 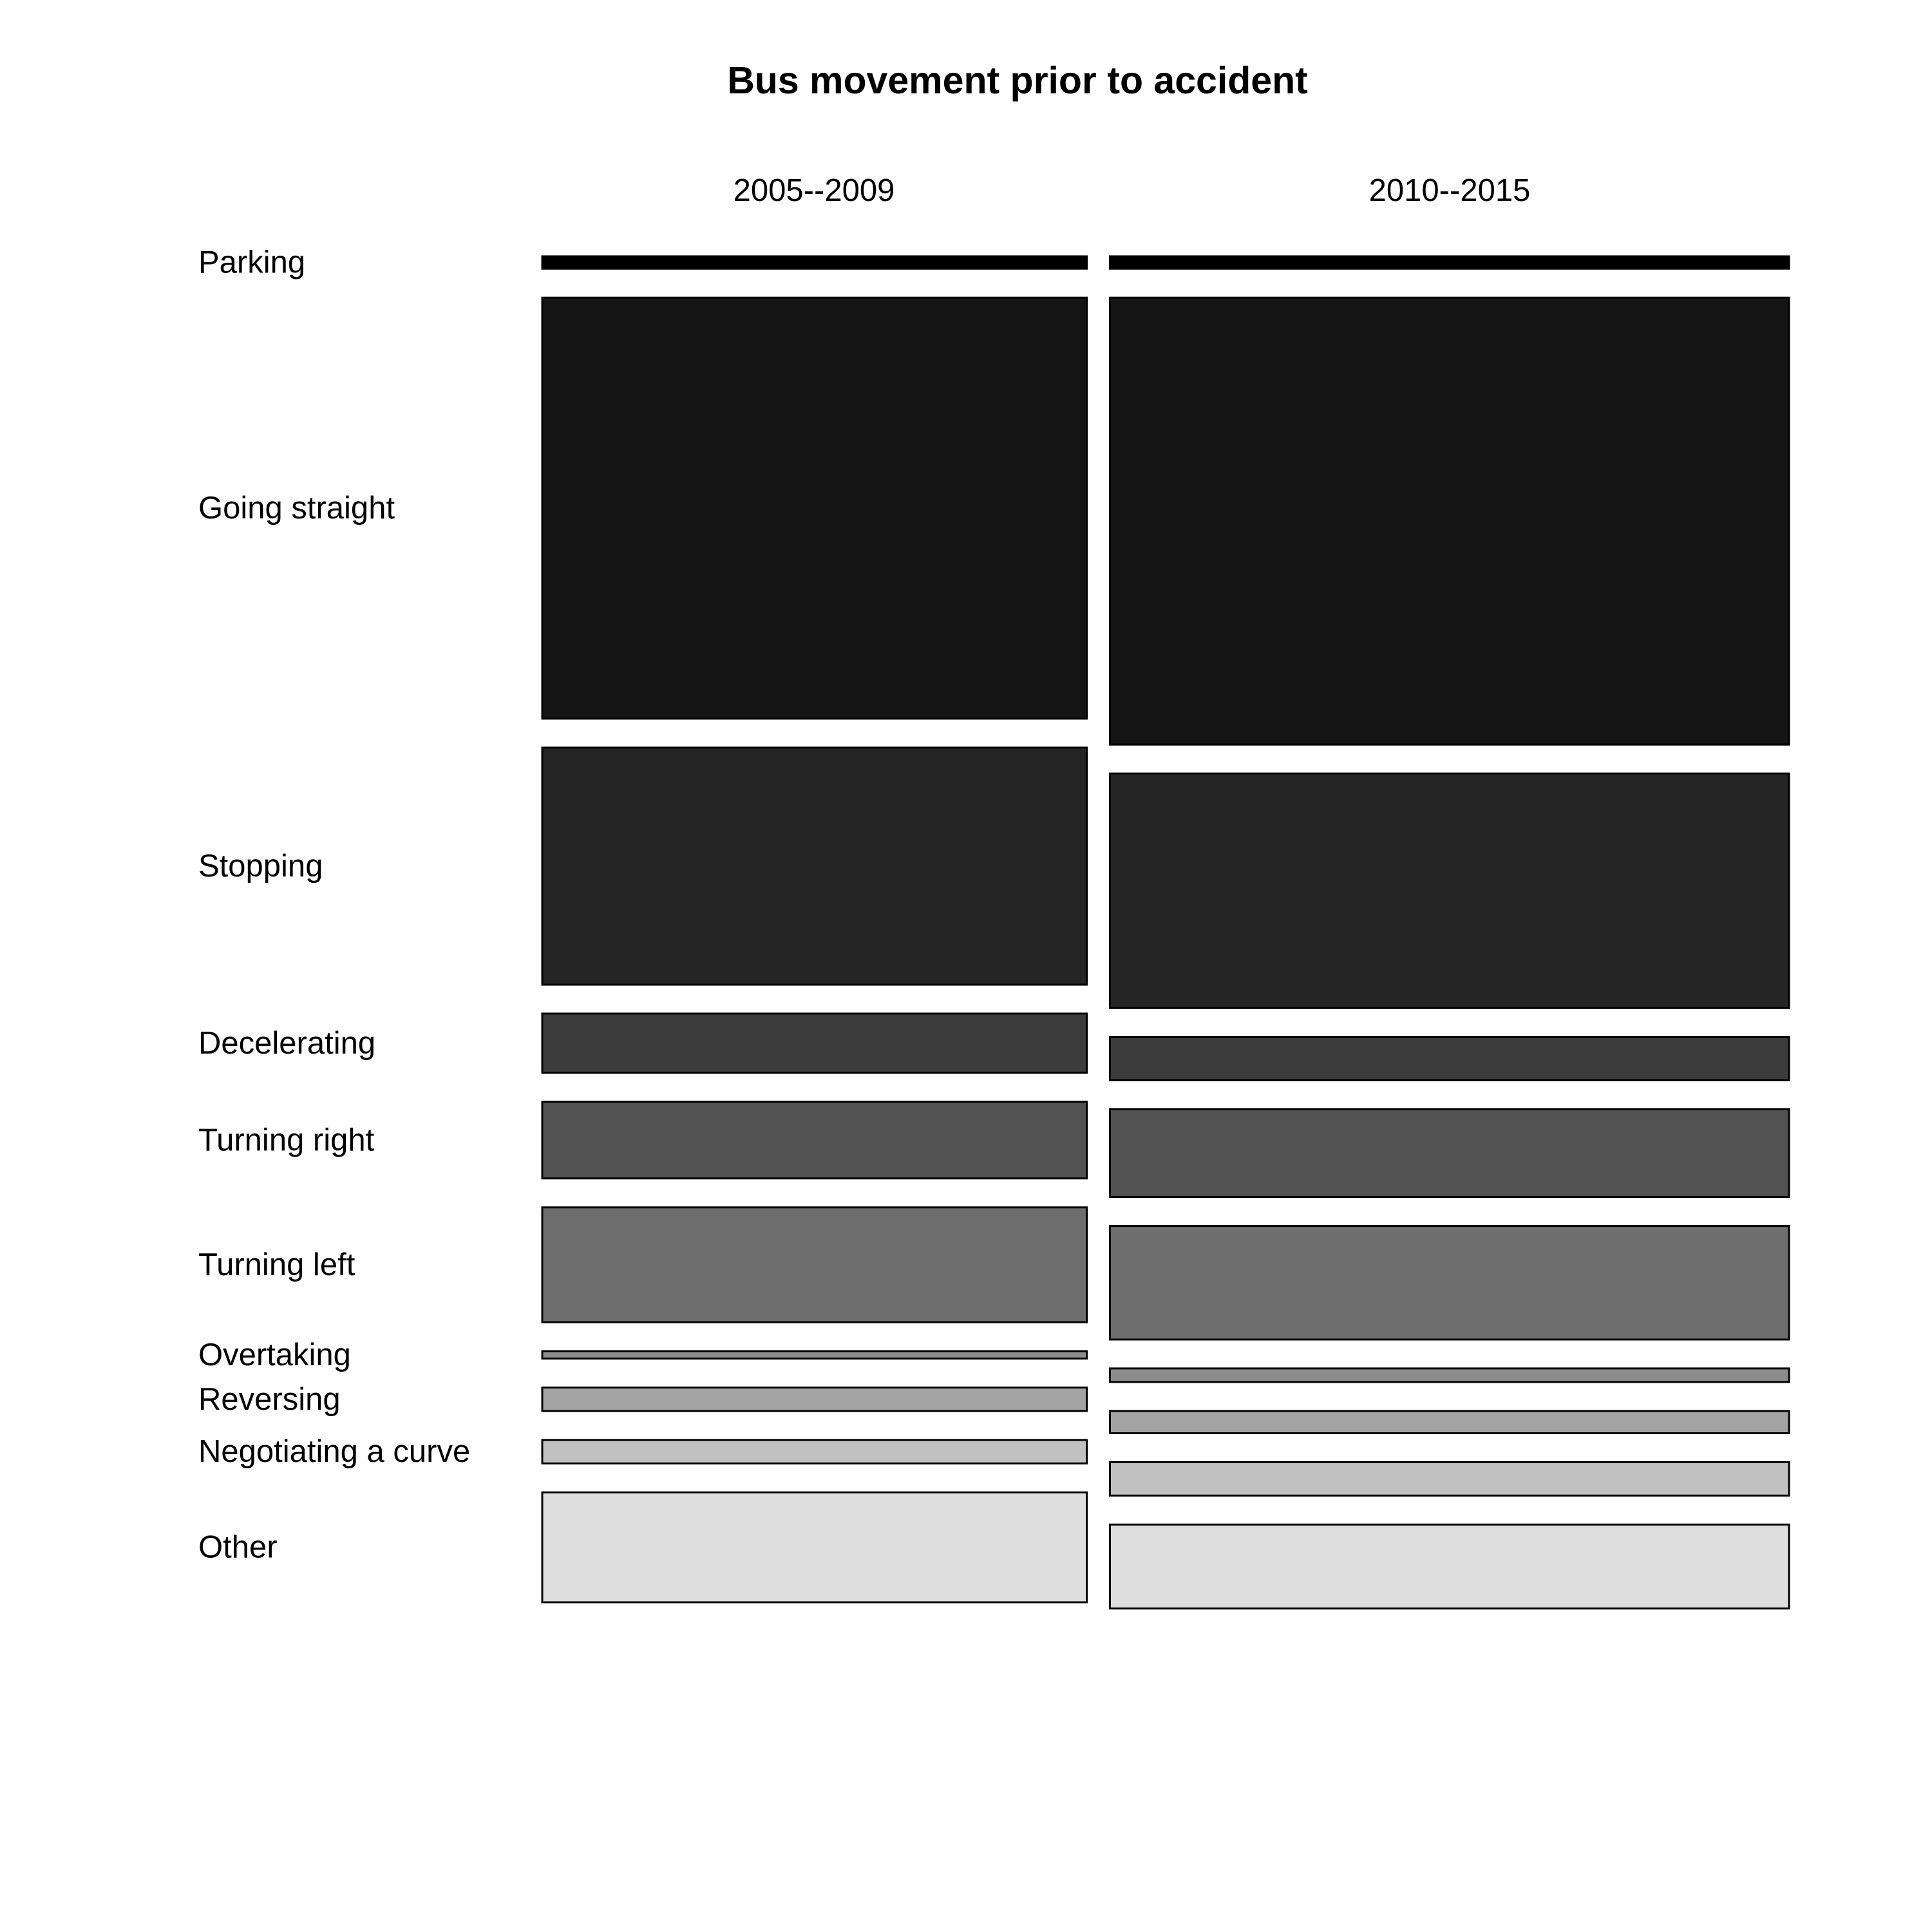 I want to click on tile-2010-2015-overtaking, so click(x=1449, y=1375).